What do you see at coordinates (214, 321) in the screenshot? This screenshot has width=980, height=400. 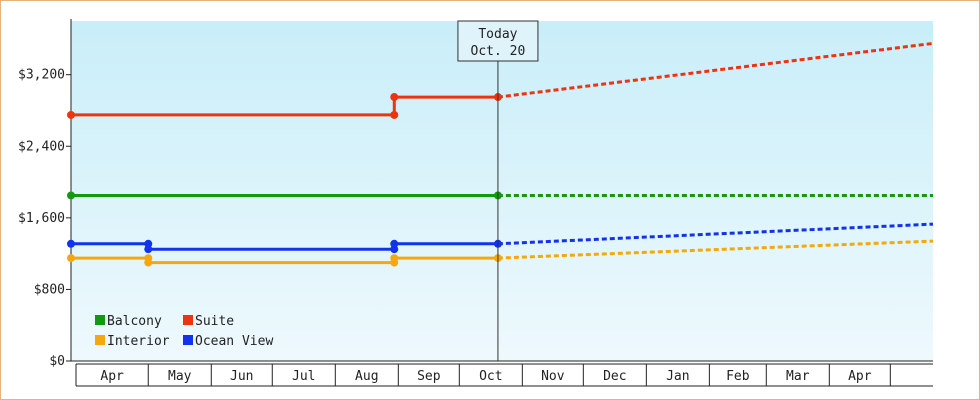 I see `legend-label: Suite` at bounding box center [214, 321].